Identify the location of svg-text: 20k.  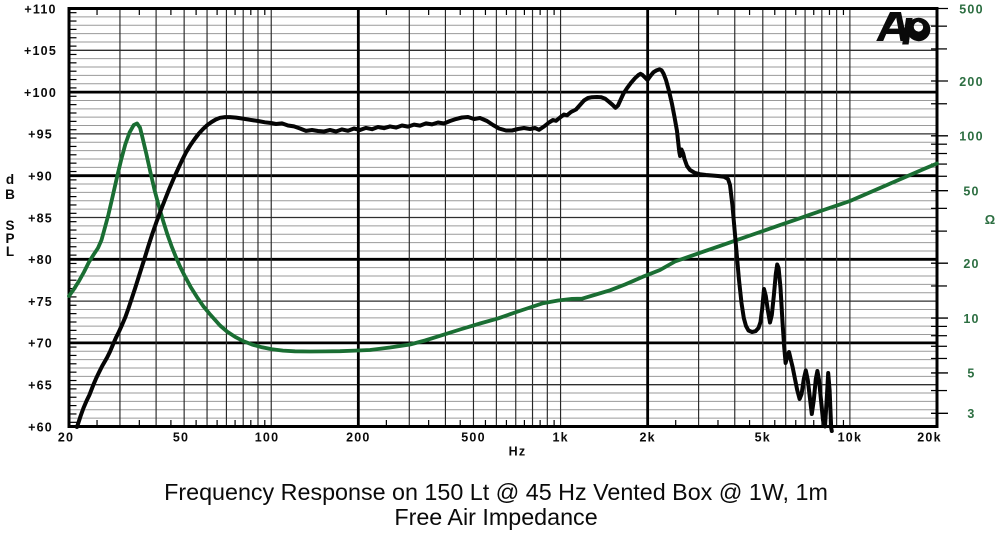
(929, 438).